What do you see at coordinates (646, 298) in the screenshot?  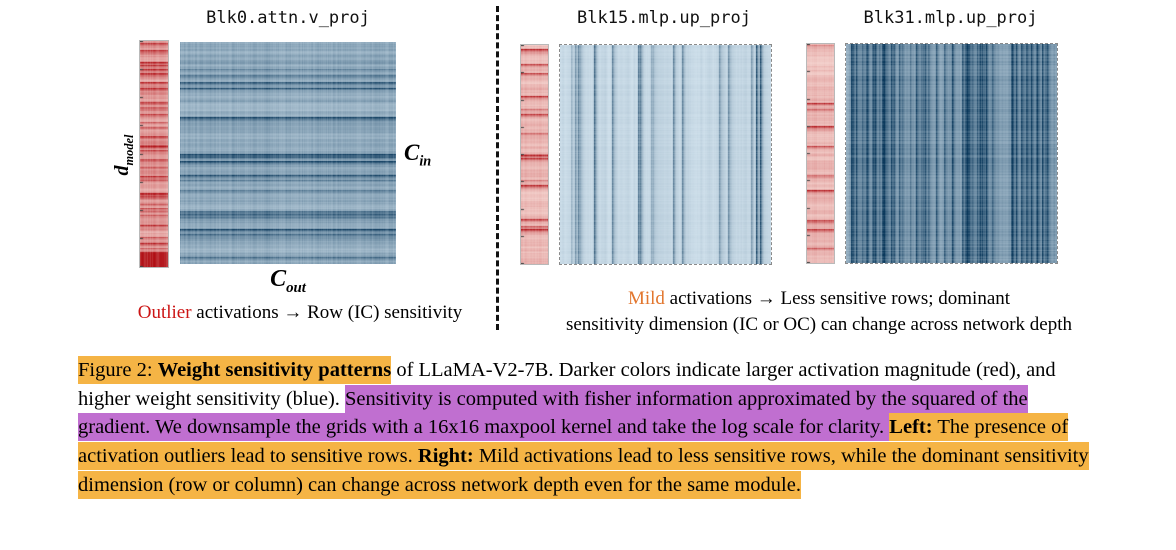 I see `text-segment: Mild` at bounding box center [646, 298].